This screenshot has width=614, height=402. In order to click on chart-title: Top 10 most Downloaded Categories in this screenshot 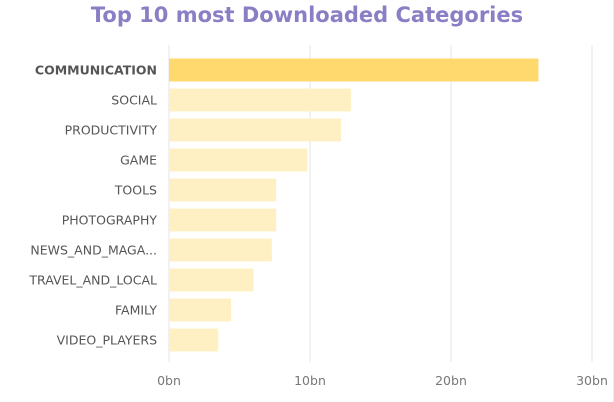, I will do `click(307, 15)`.